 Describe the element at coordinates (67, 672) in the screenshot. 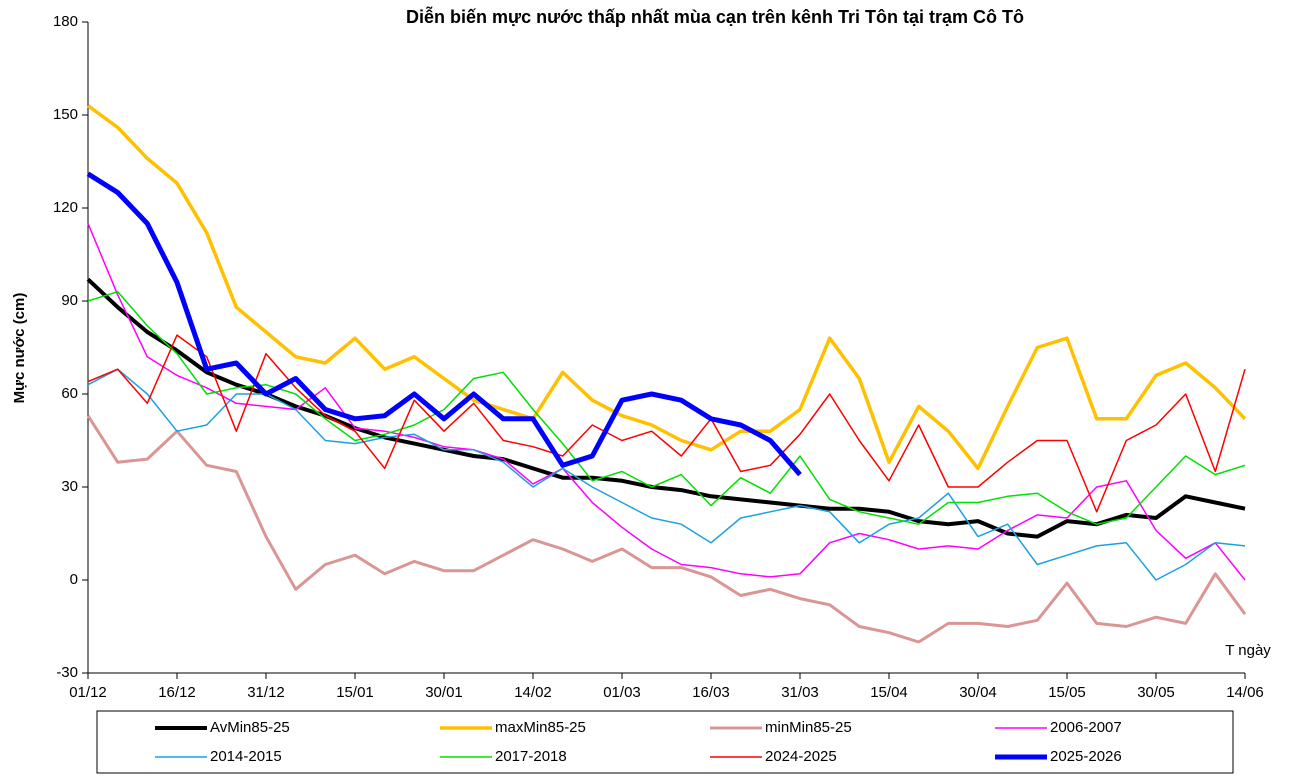

I see `y-tick-label: -30` at that location.